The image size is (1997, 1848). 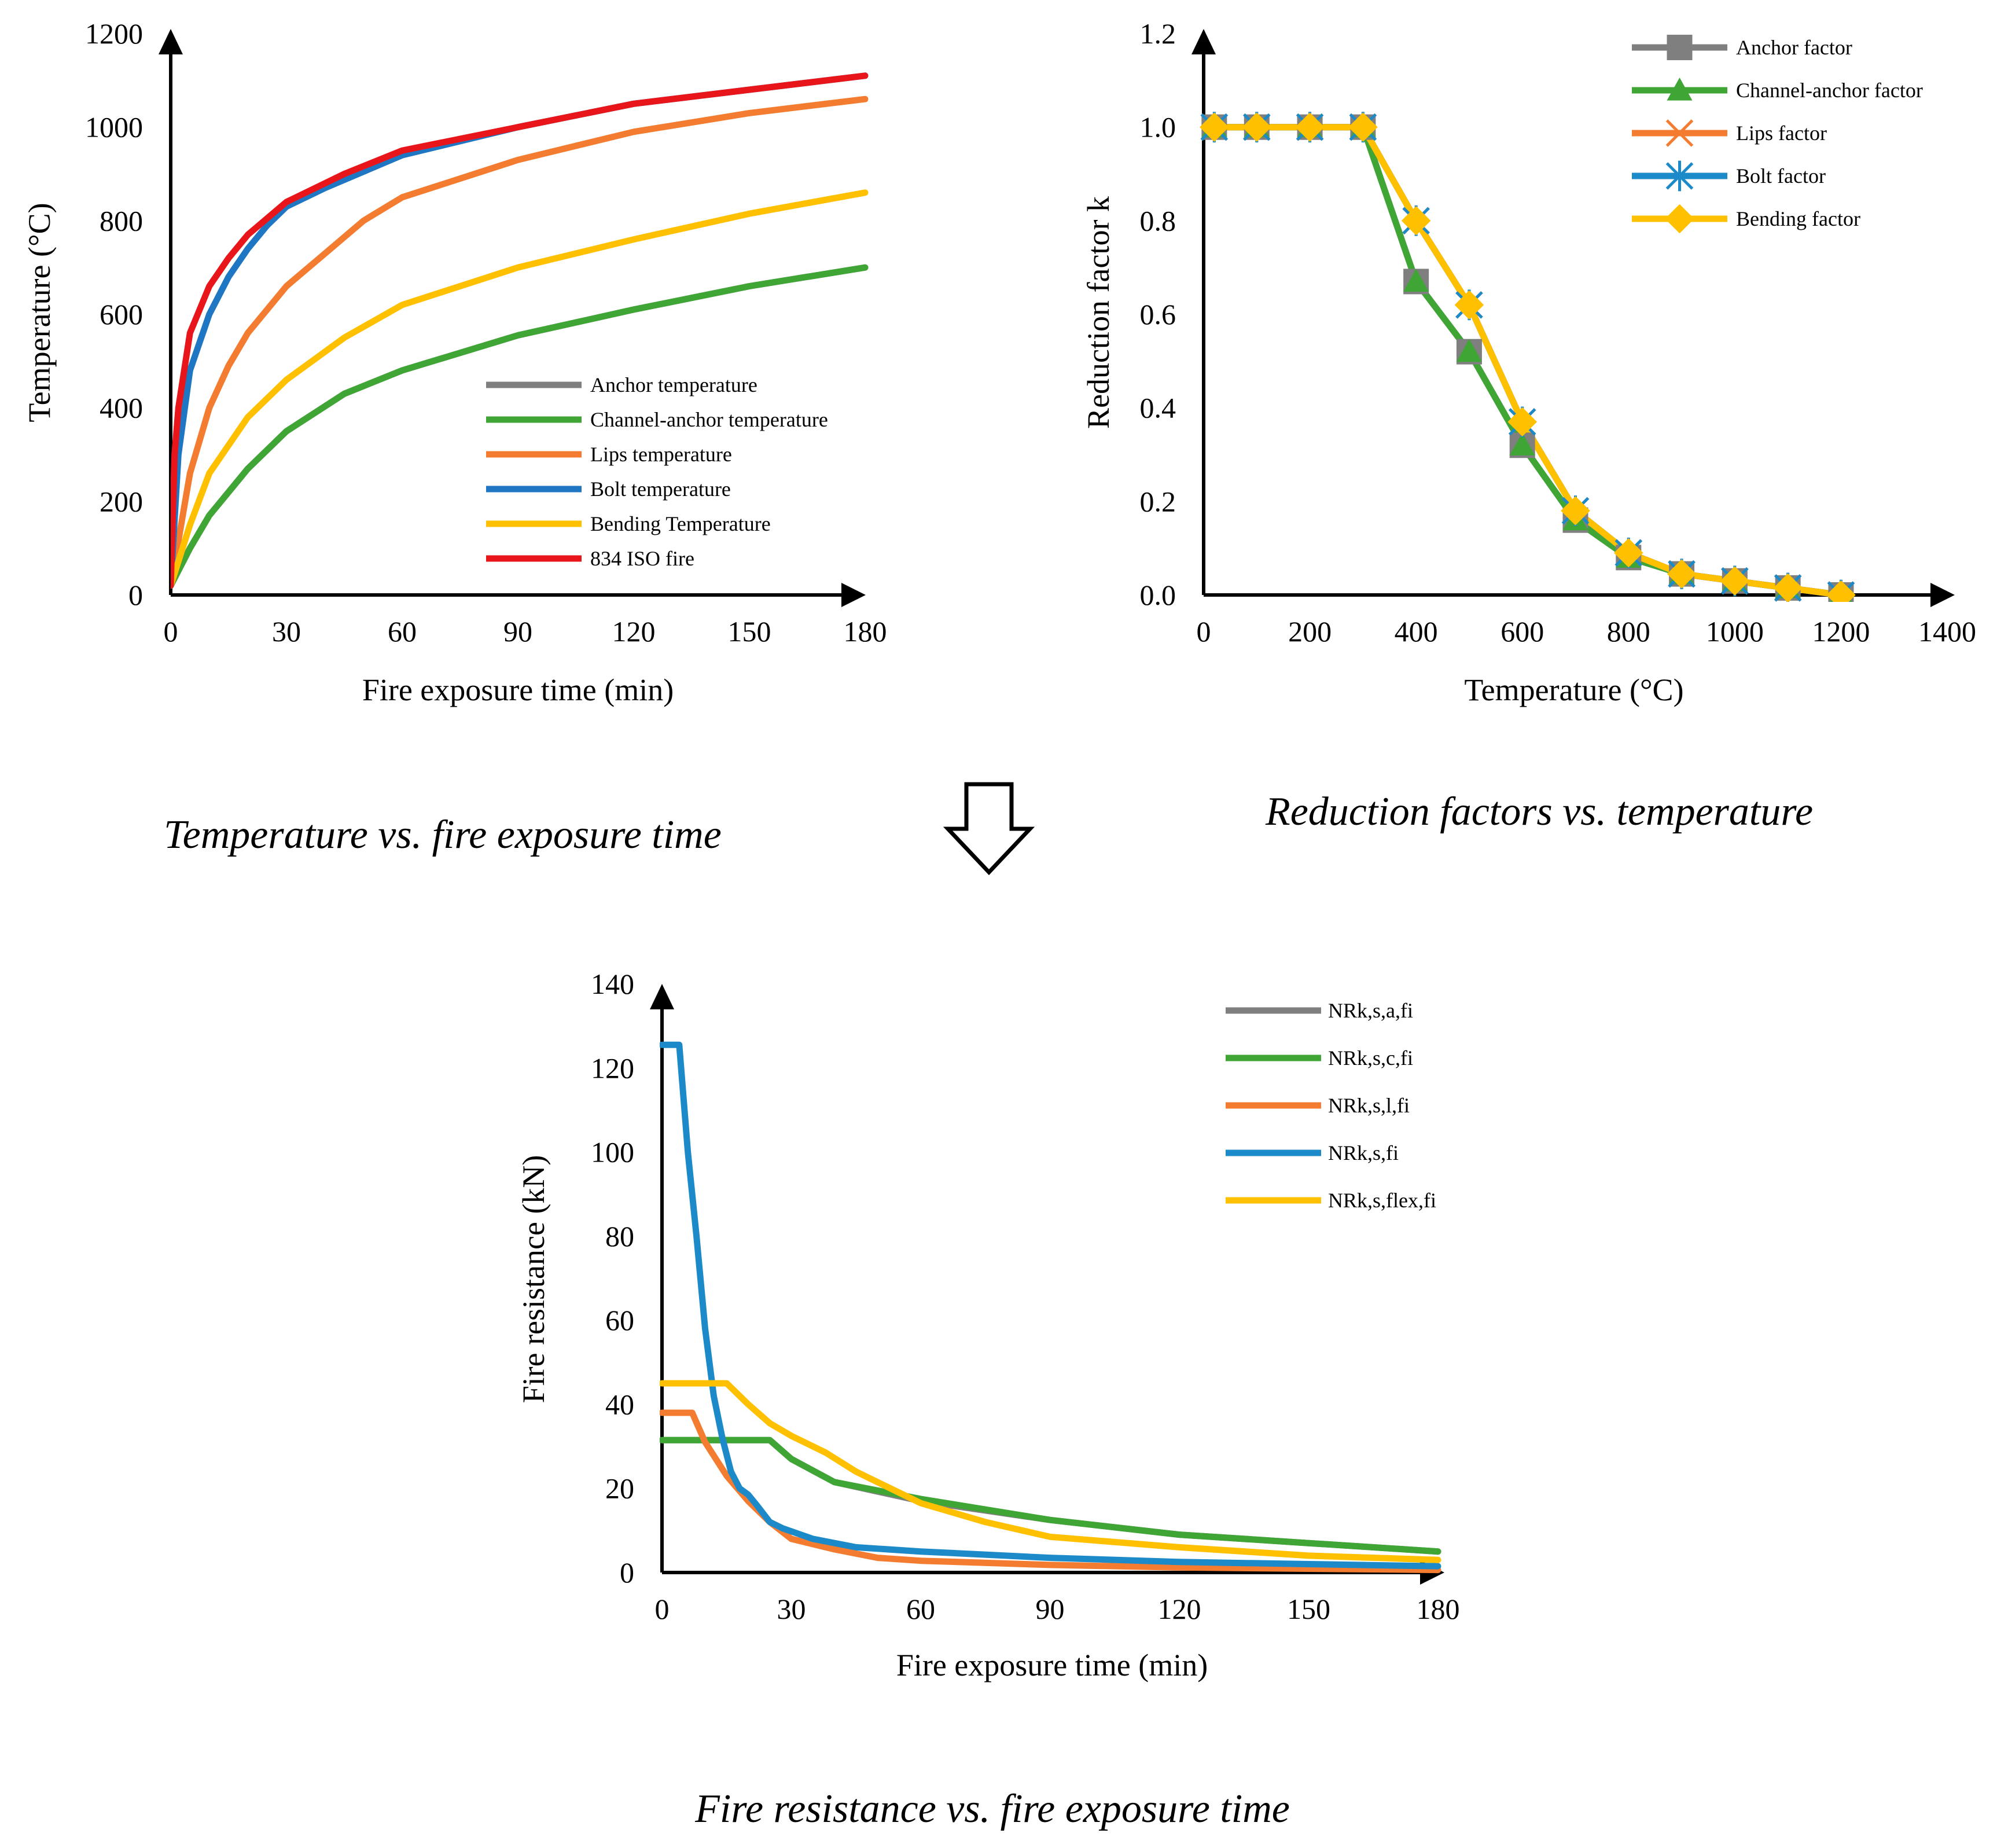 I want to click on legend-label: Channel-anchor factor, so click(x=1829, y=90).